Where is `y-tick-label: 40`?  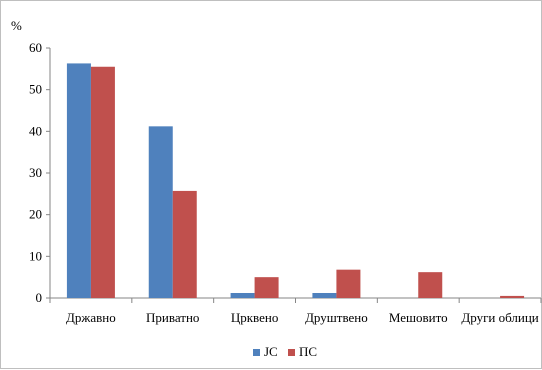 y-tick-label: 40 is located at coordinates (35, 130).